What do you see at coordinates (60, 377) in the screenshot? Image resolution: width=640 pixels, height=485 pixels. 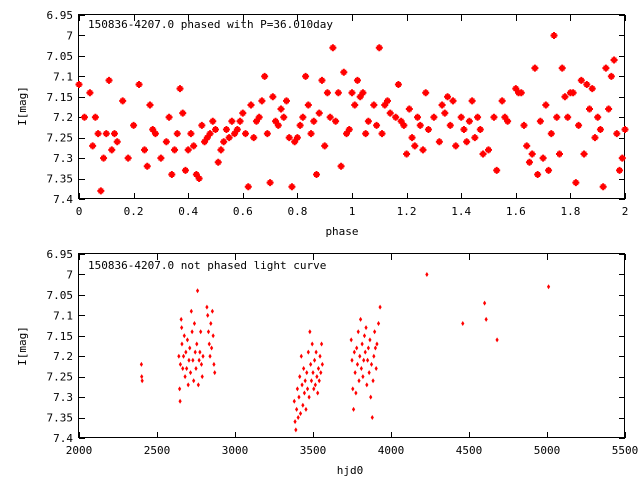 I see `unphased-y-tick-label: 7.25` at bounding box center [60, 377].